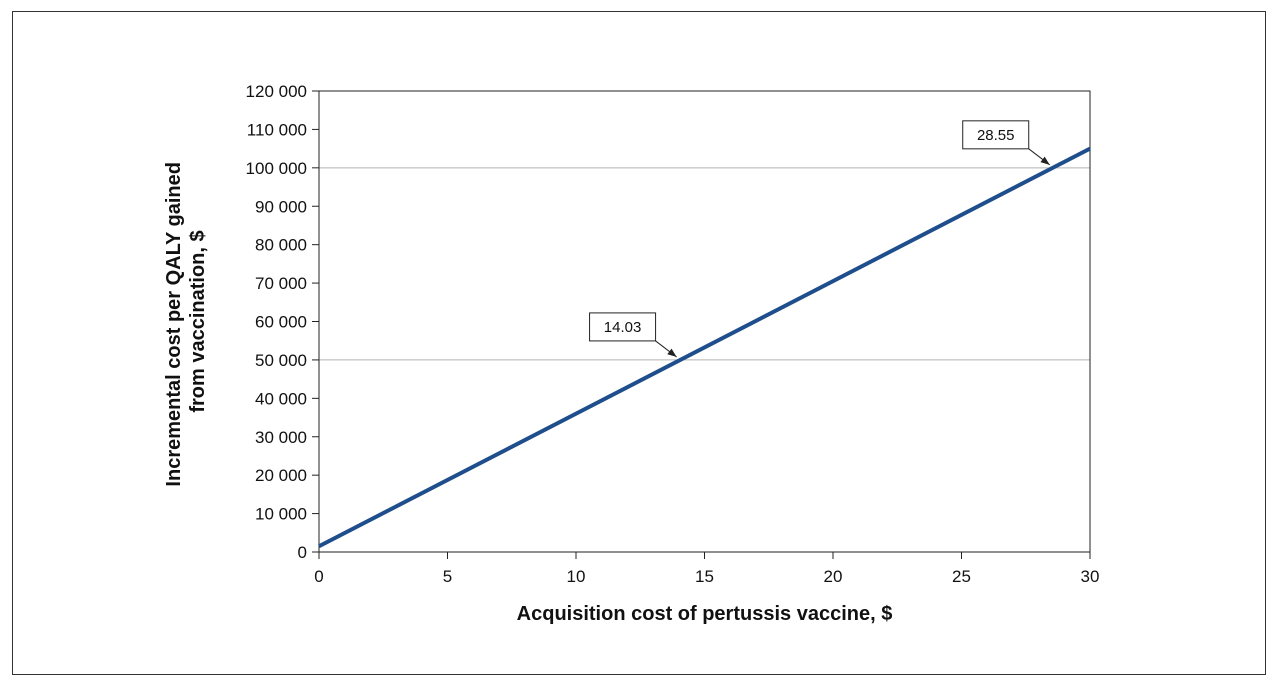 The image size is (1280, 688). I want to click on callout-label: 14.03, so click(623, 327).